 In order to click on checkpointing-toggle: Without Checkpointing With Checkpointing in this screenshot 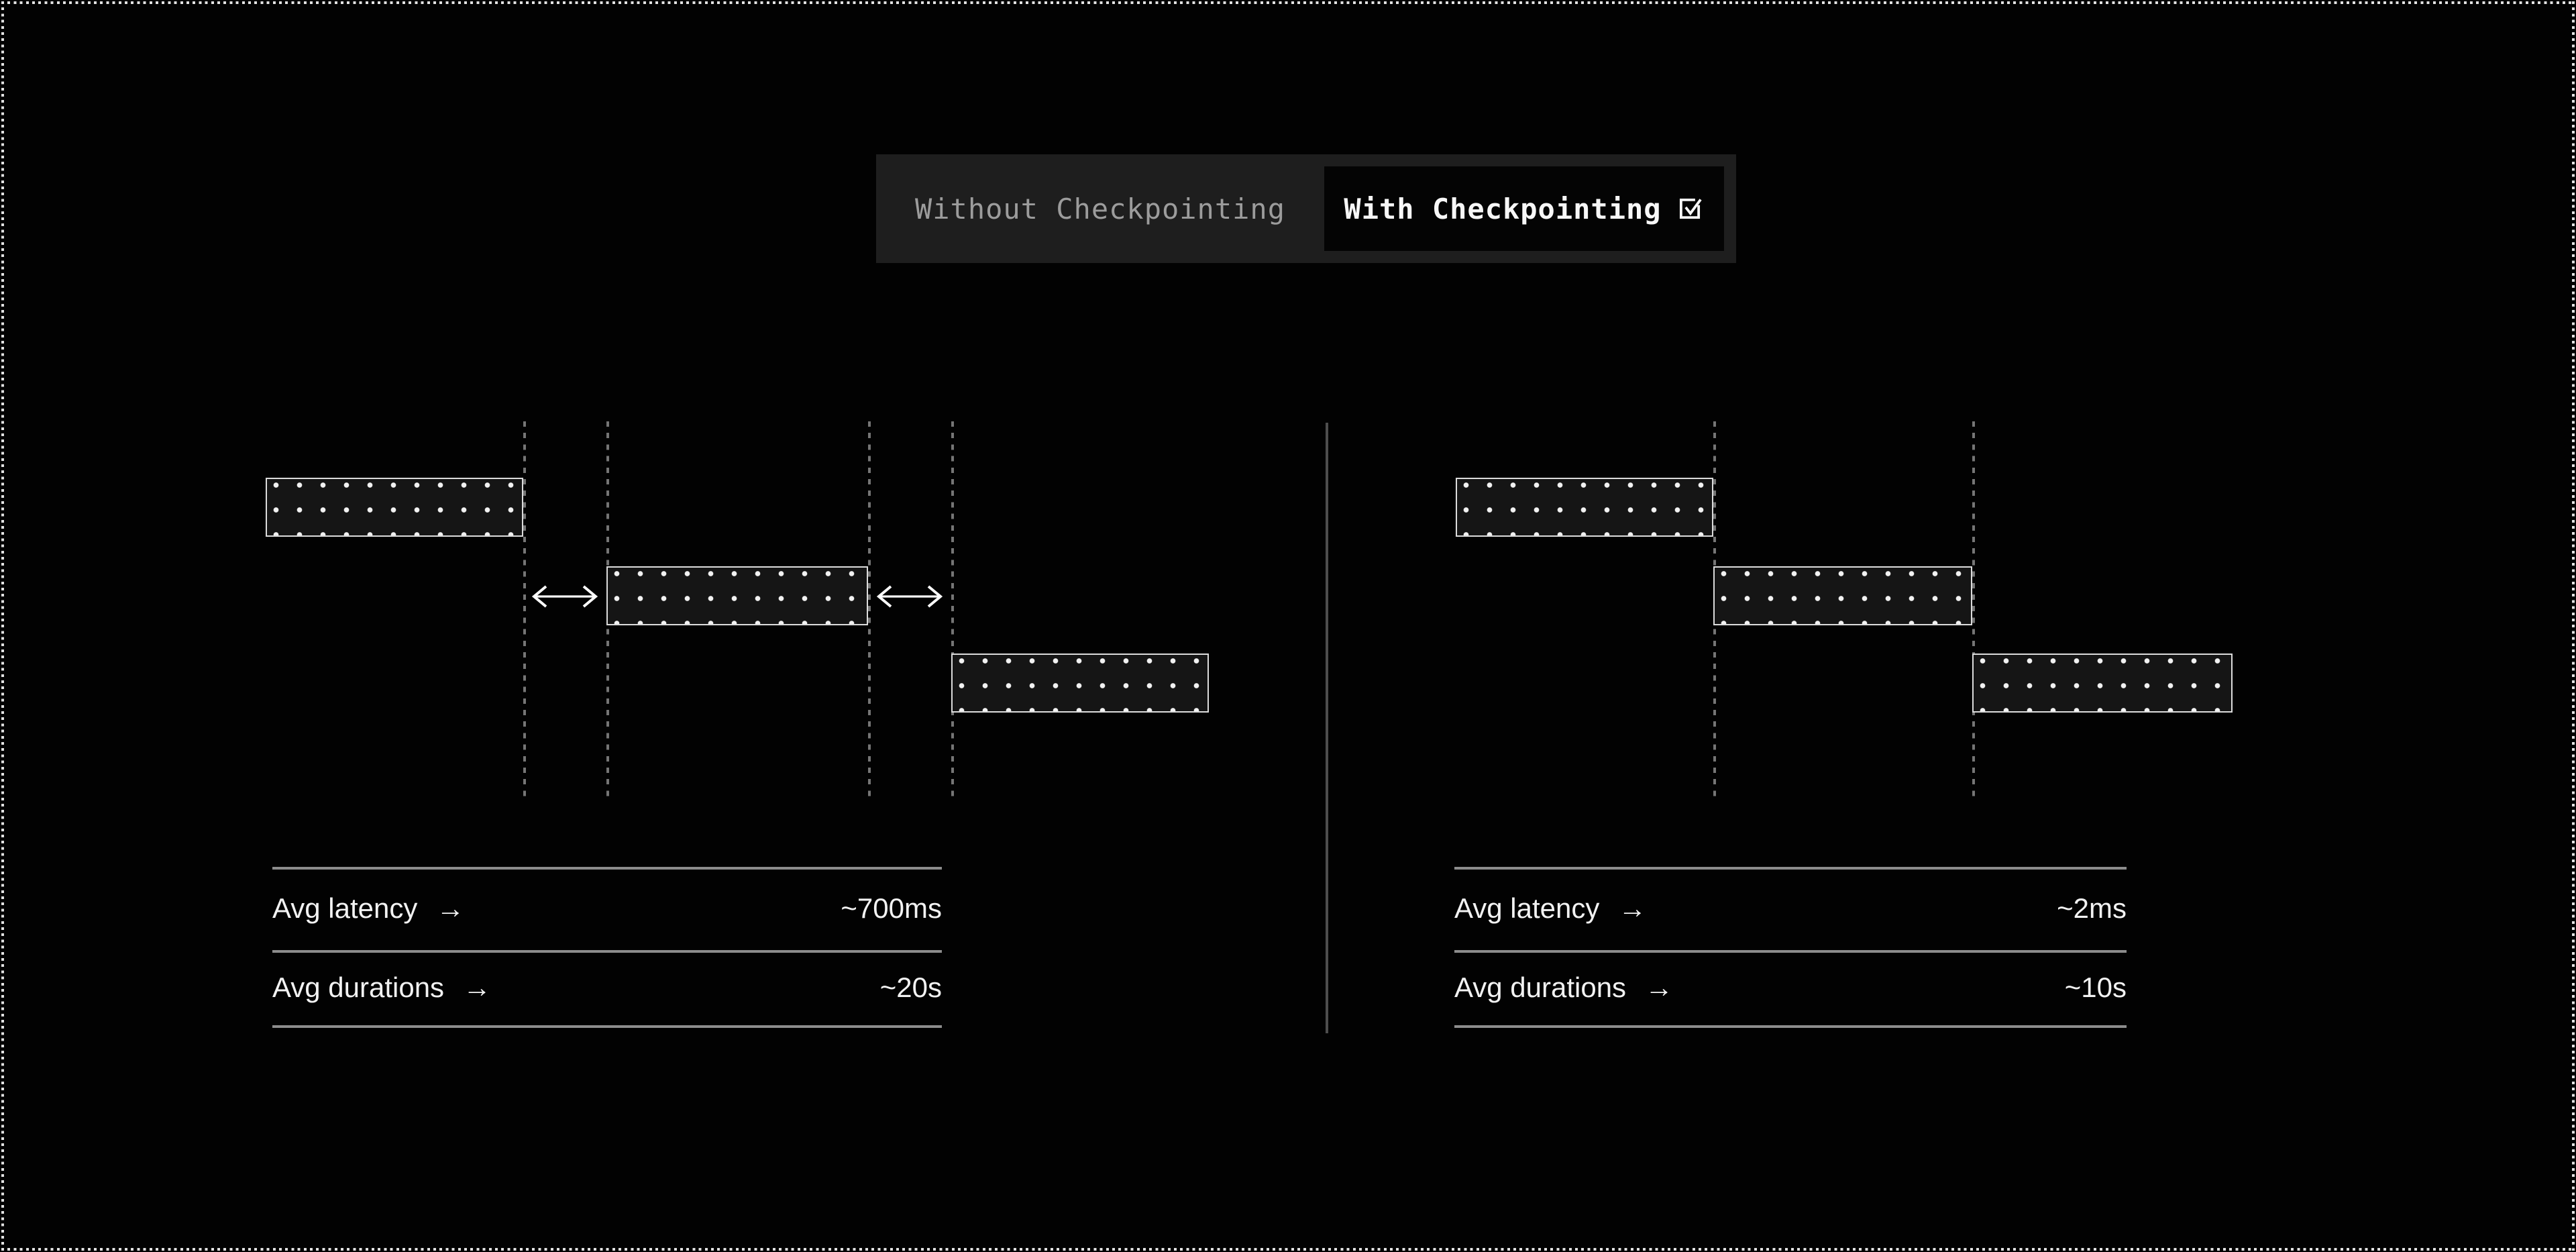, I will do `click(1306, 208)`.